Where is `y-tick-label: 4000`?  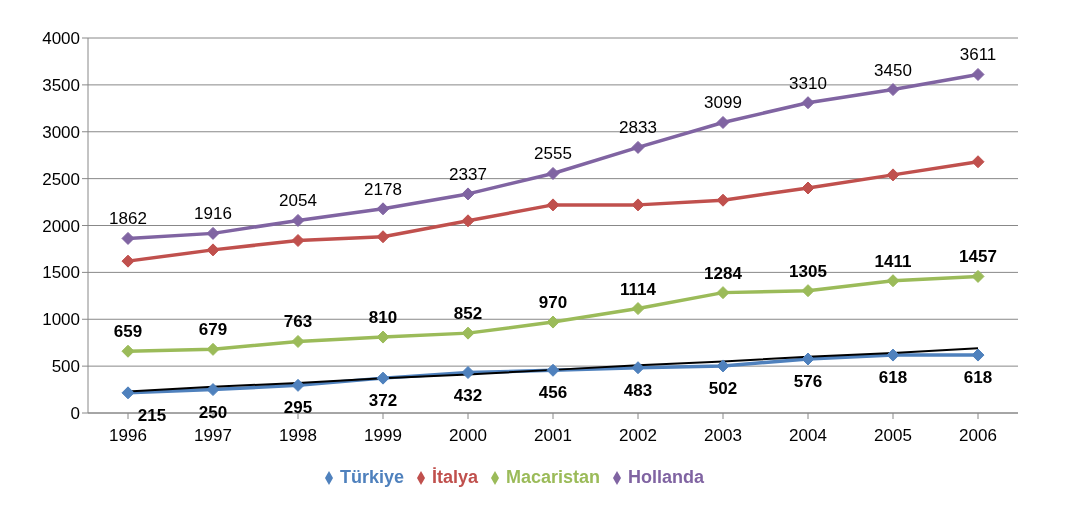 y-tick-label: 4000 is located at coordinates (61, 39).